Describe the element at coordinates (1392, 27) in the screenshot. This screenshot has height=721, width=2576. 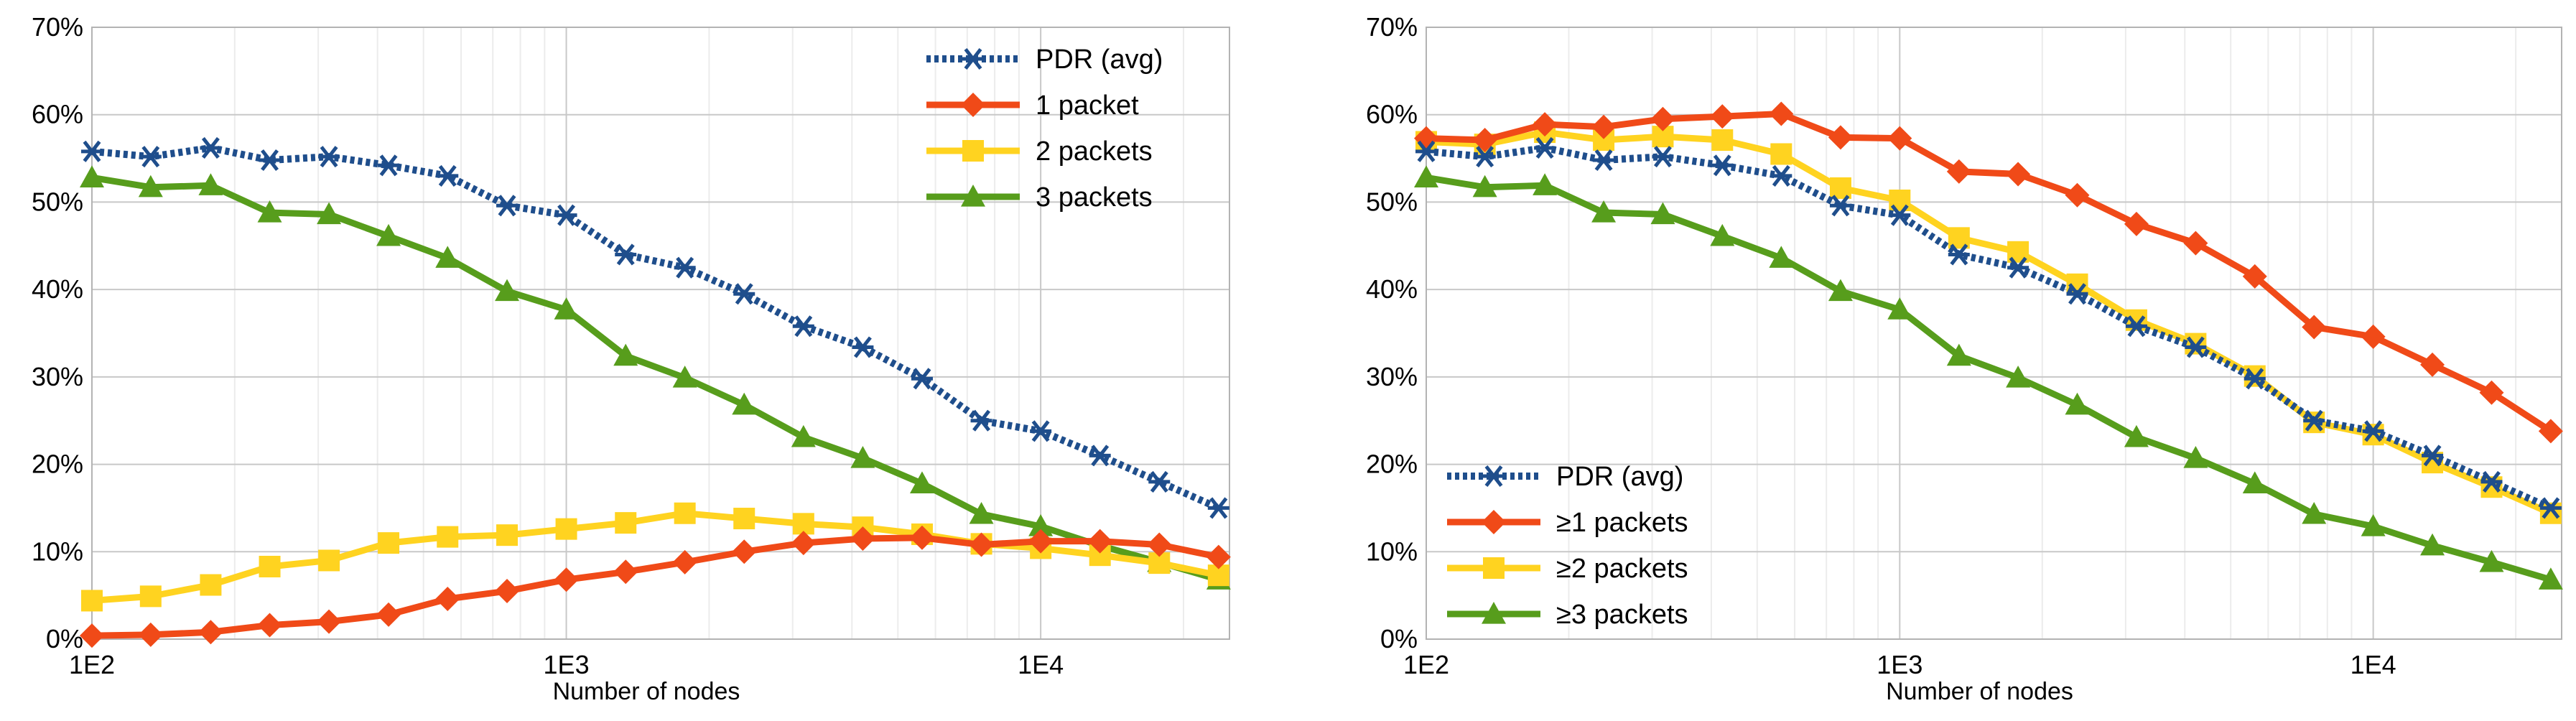
I see `y-tick-label: 70%` at that location.